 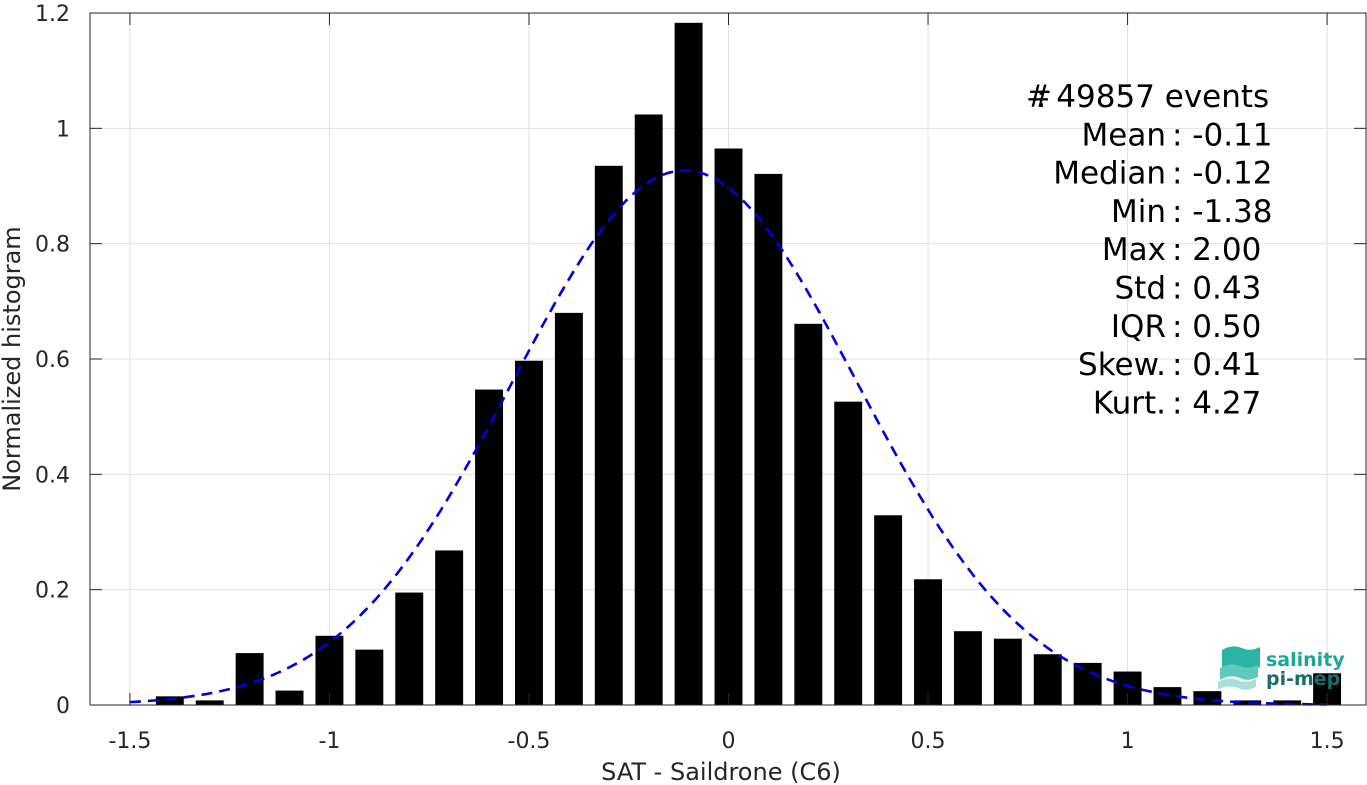 I want to click on stat-value: : -0.12, so click(x=1222, y=174).